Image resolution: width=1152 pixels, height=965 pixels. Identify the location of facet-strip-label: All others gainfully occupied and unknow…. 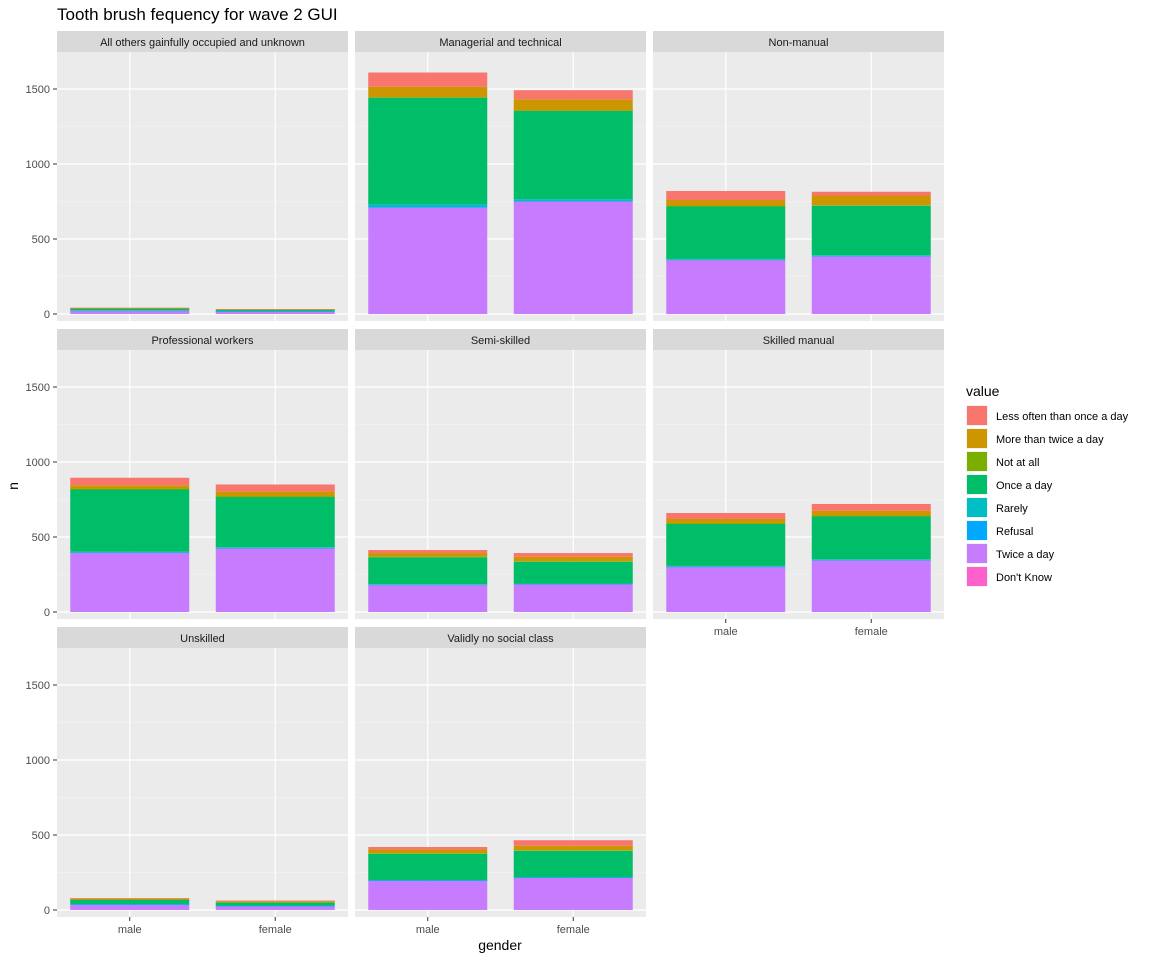
(202, 43).